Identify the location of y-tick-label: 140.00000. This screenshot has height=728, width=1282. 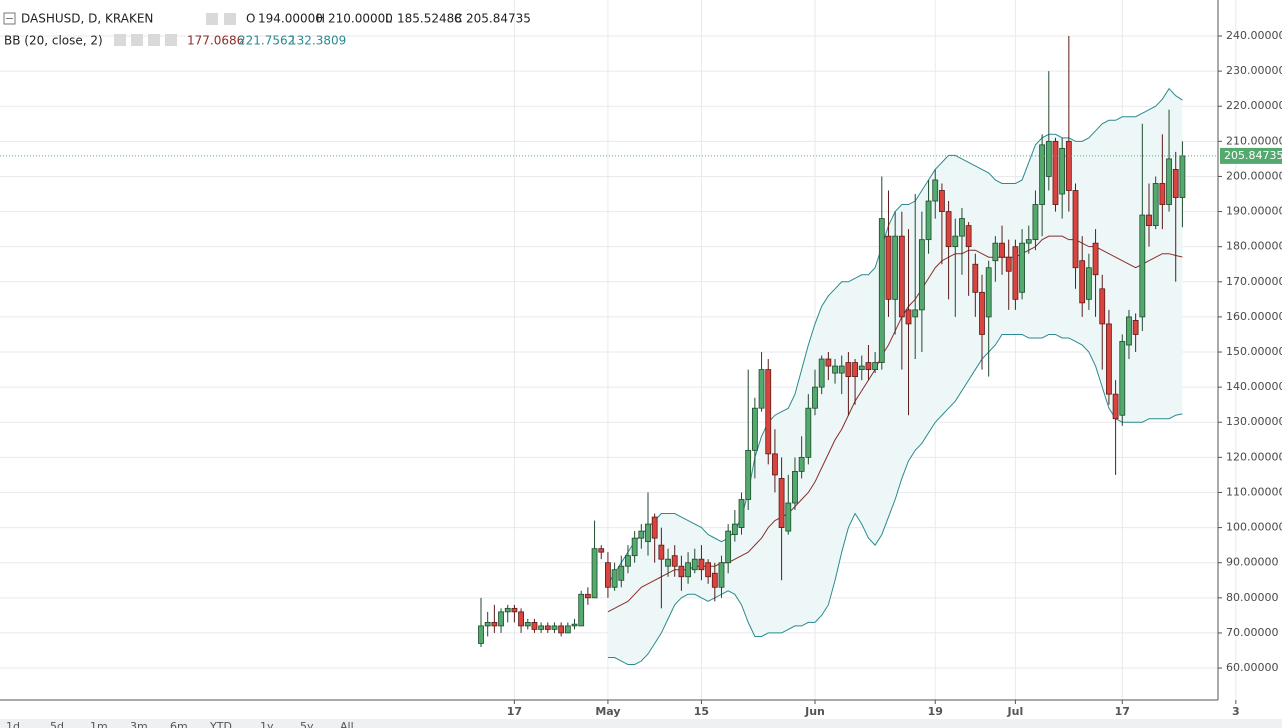
(1254, 386).